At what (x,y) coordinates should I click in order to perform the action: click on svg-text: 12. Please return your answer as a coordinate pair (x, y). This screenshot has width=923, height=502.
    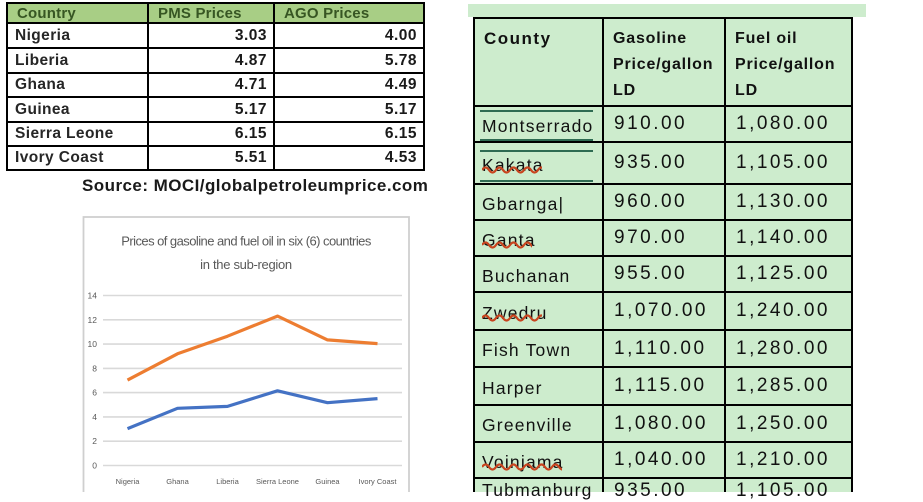
    Looking at the image, I should click on (93, 320).